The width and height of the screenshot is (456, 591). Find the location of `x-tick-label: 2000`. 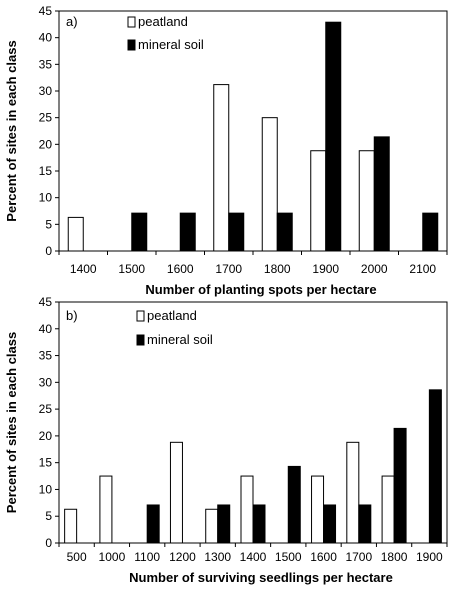

x-tick-label: 2000 is located at coordinates (374, 269).